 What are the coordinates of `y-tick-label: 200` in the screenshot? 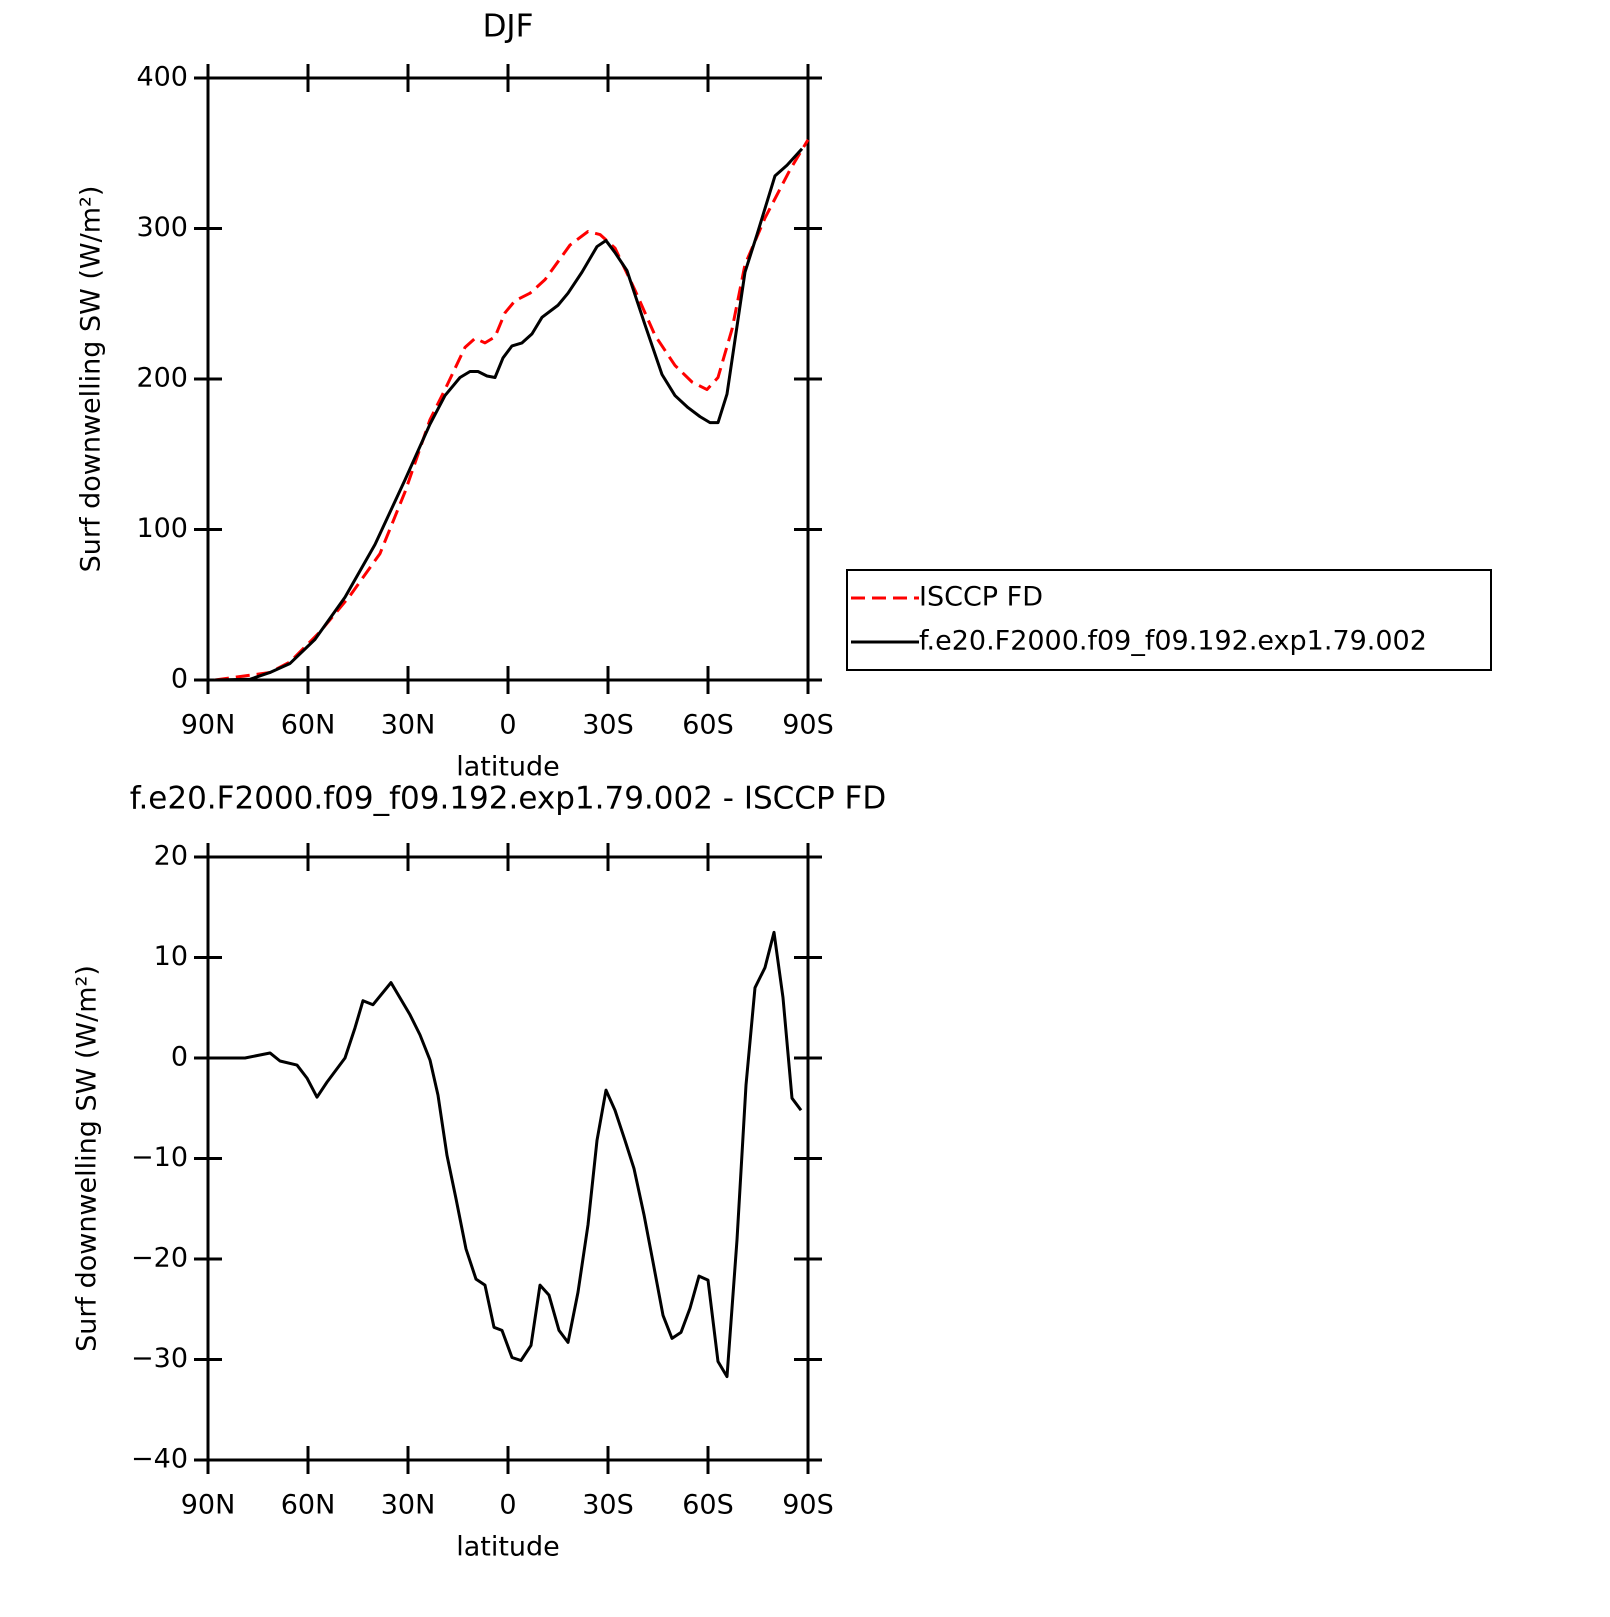 It's located at (162, 378).